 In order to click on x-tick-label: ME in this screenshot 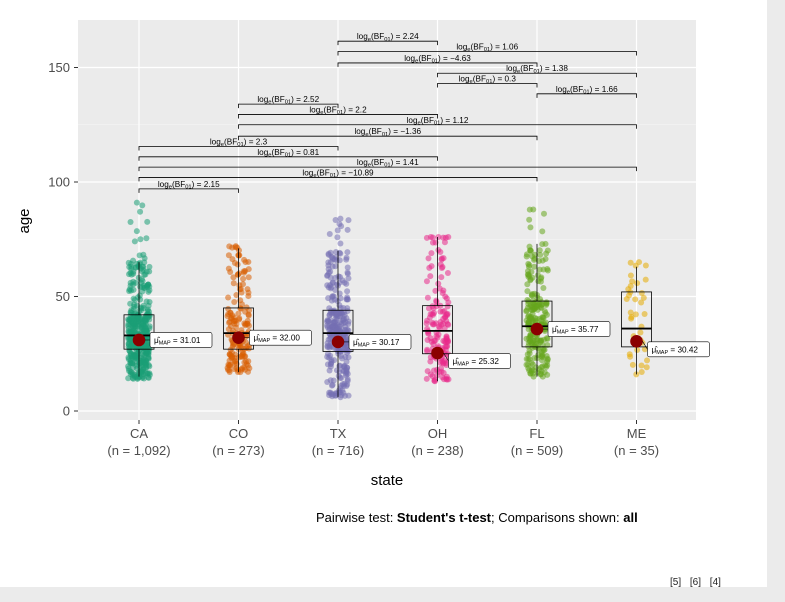, I will do `click(637, 433)`.